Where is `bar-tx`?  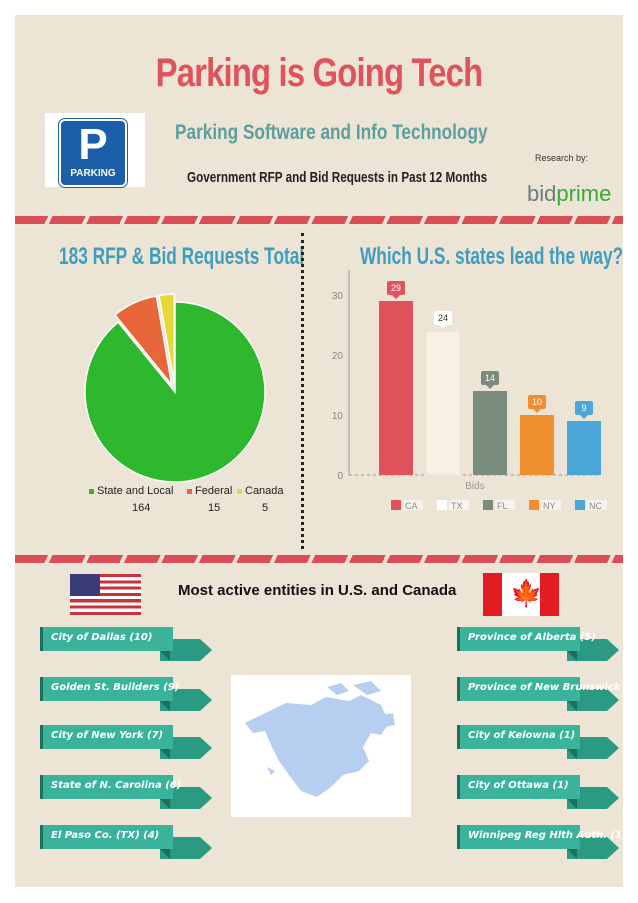
bar-tx is located at coordinates (443, 403).